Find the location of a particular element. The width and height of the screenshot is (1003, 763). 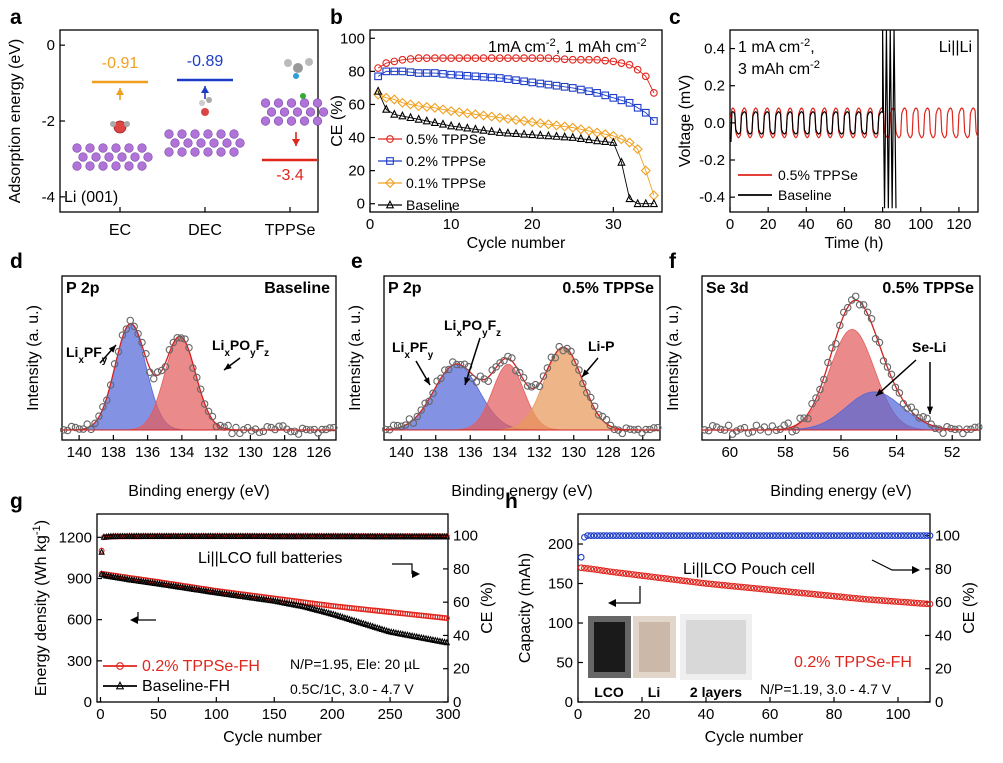

energy-value-label: -0.91 is located at coordinates (120, 63).